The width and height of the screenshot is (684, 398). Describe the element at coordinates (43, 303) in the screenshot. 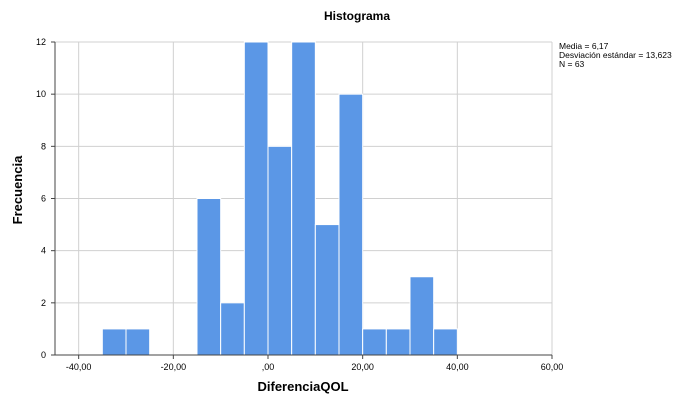

I see `y-tick-label: 2` at that location.